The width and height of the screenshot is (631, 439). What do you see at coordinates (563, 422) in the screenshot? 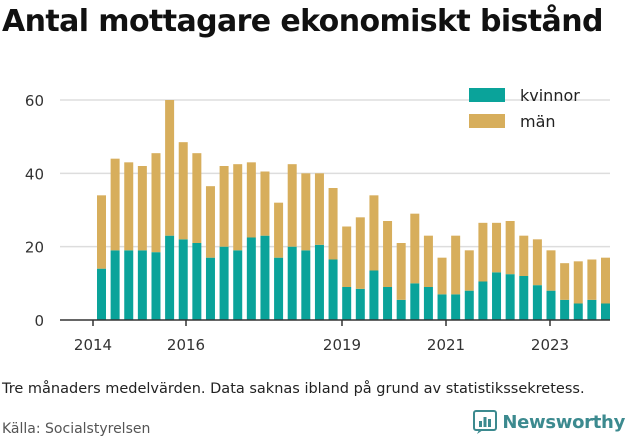
I see `brand-name: Newsworthy` at bounding box center [563, 422].